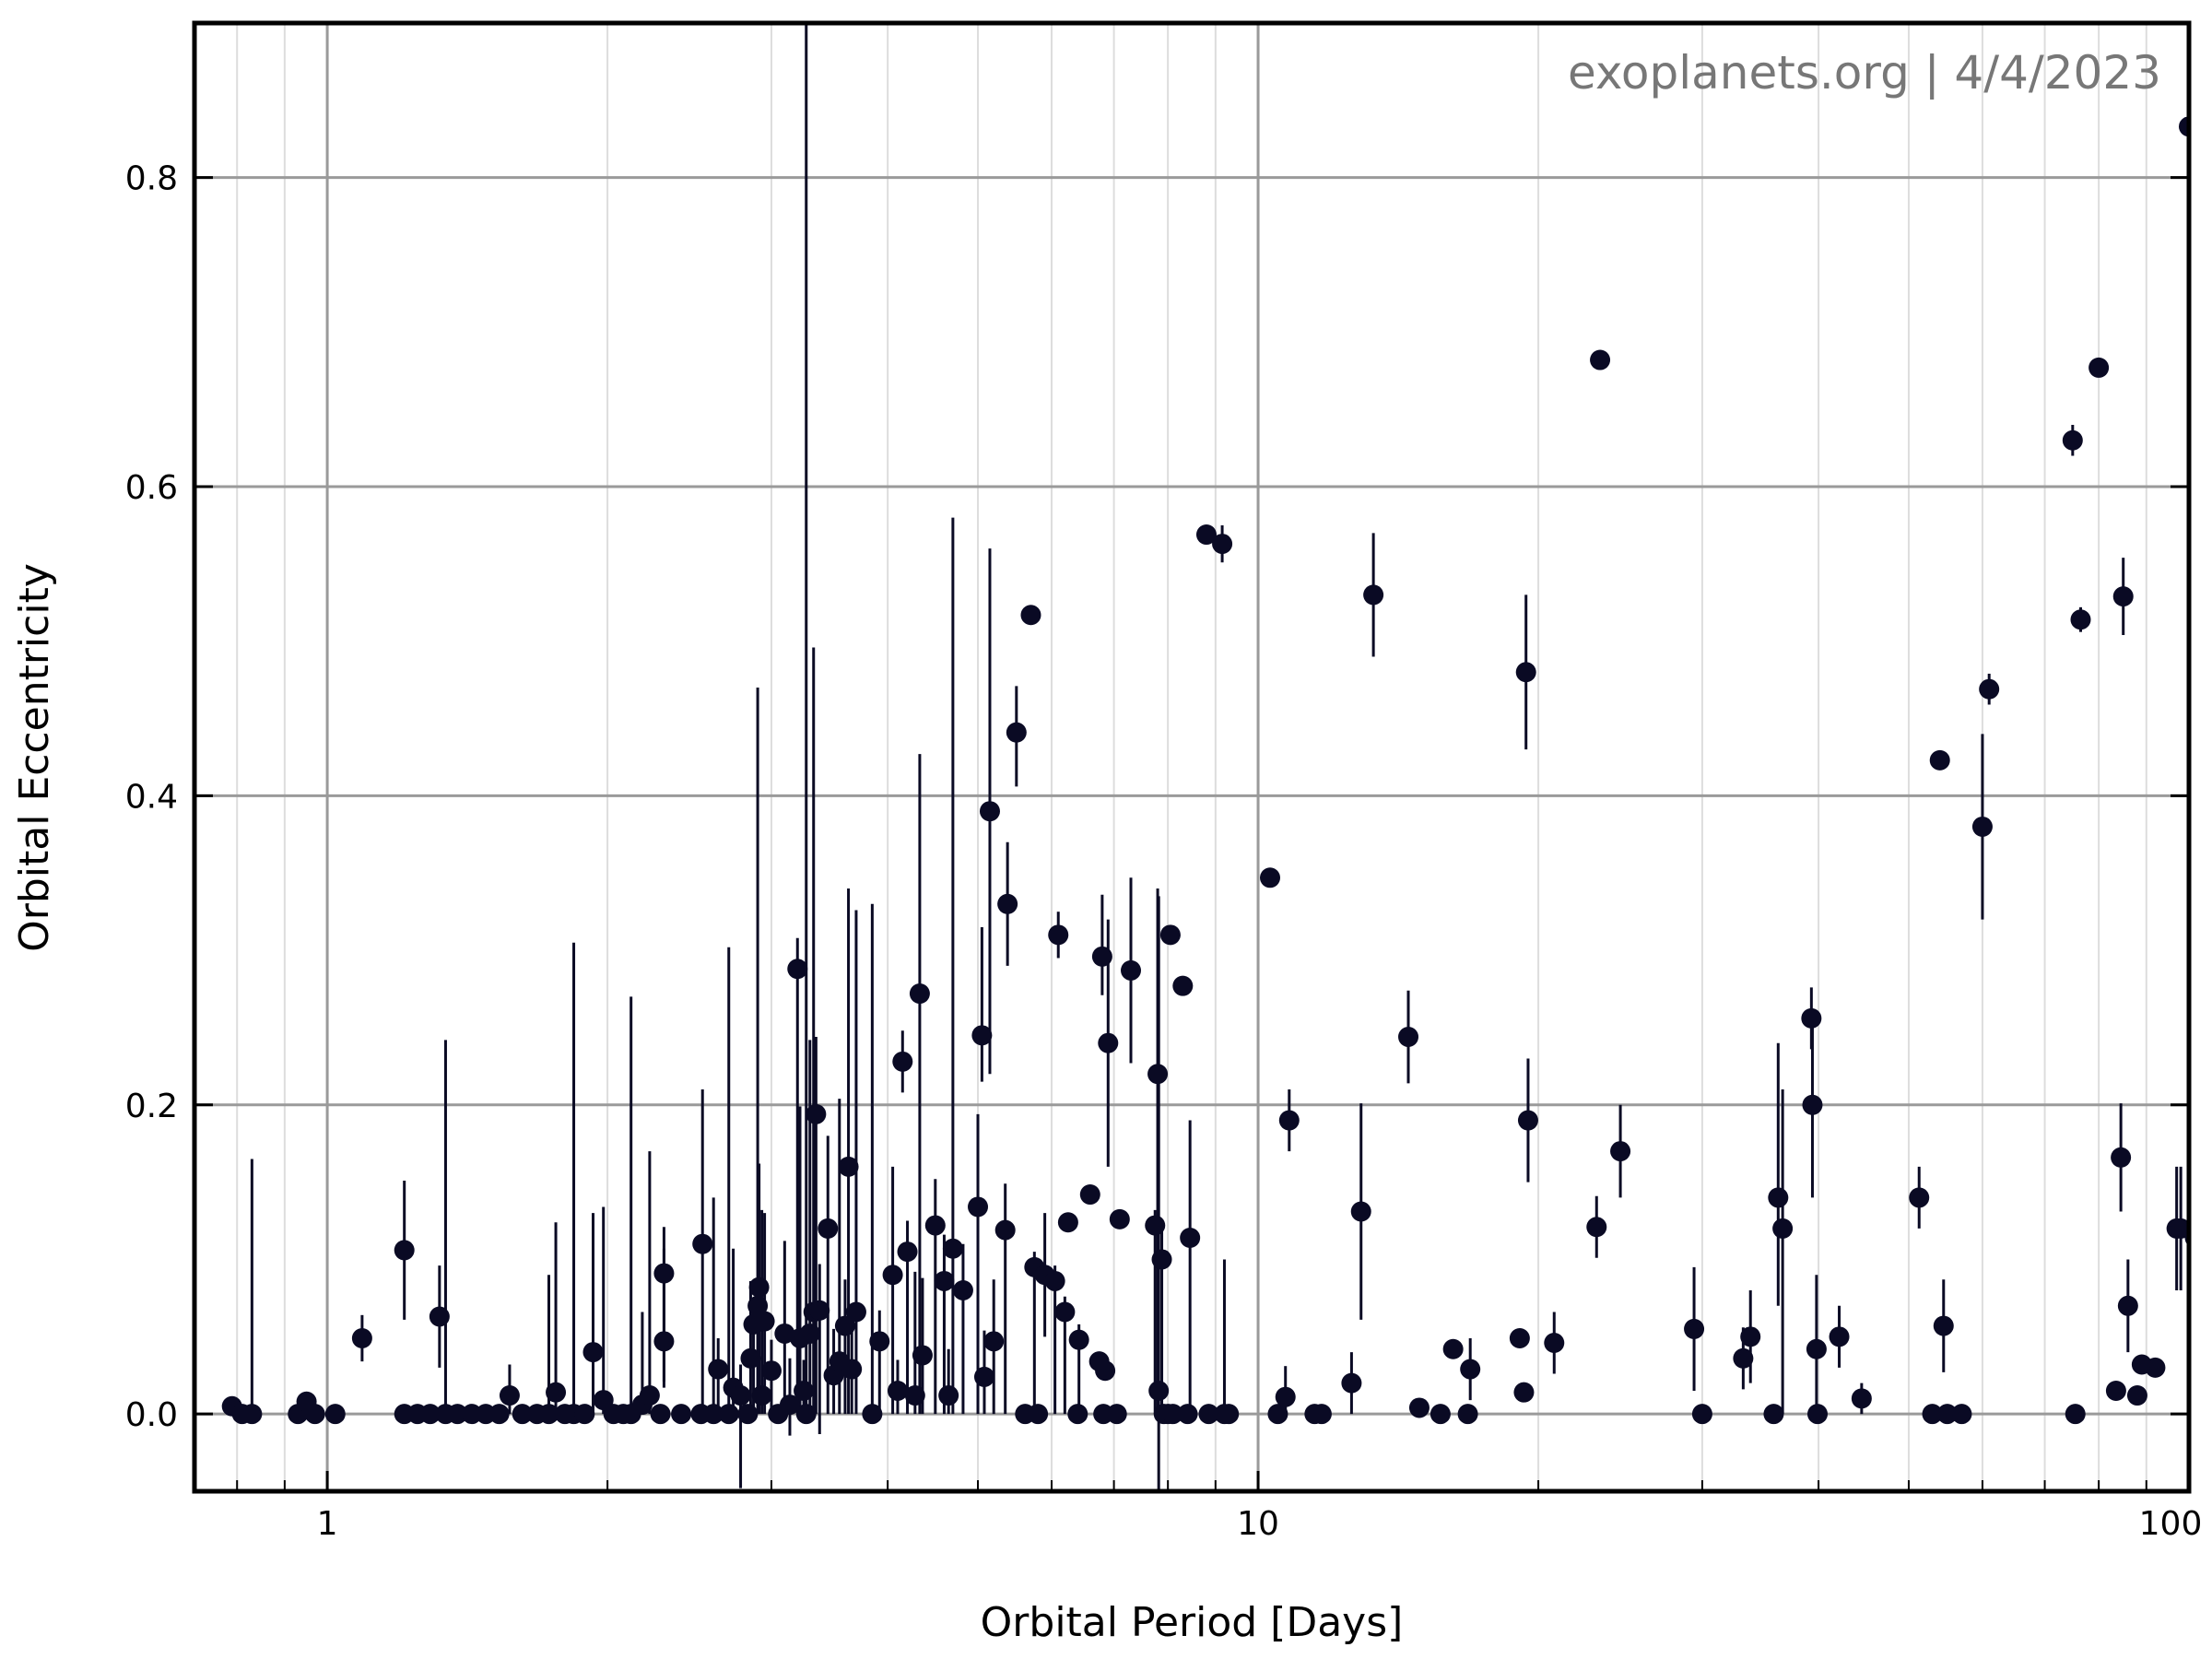 The width and height of the screenshot is (2212, 1659). Describe the element at coordinates (151, 488) in the screenshot. I see `y-tick-label: 0.6` at that location.